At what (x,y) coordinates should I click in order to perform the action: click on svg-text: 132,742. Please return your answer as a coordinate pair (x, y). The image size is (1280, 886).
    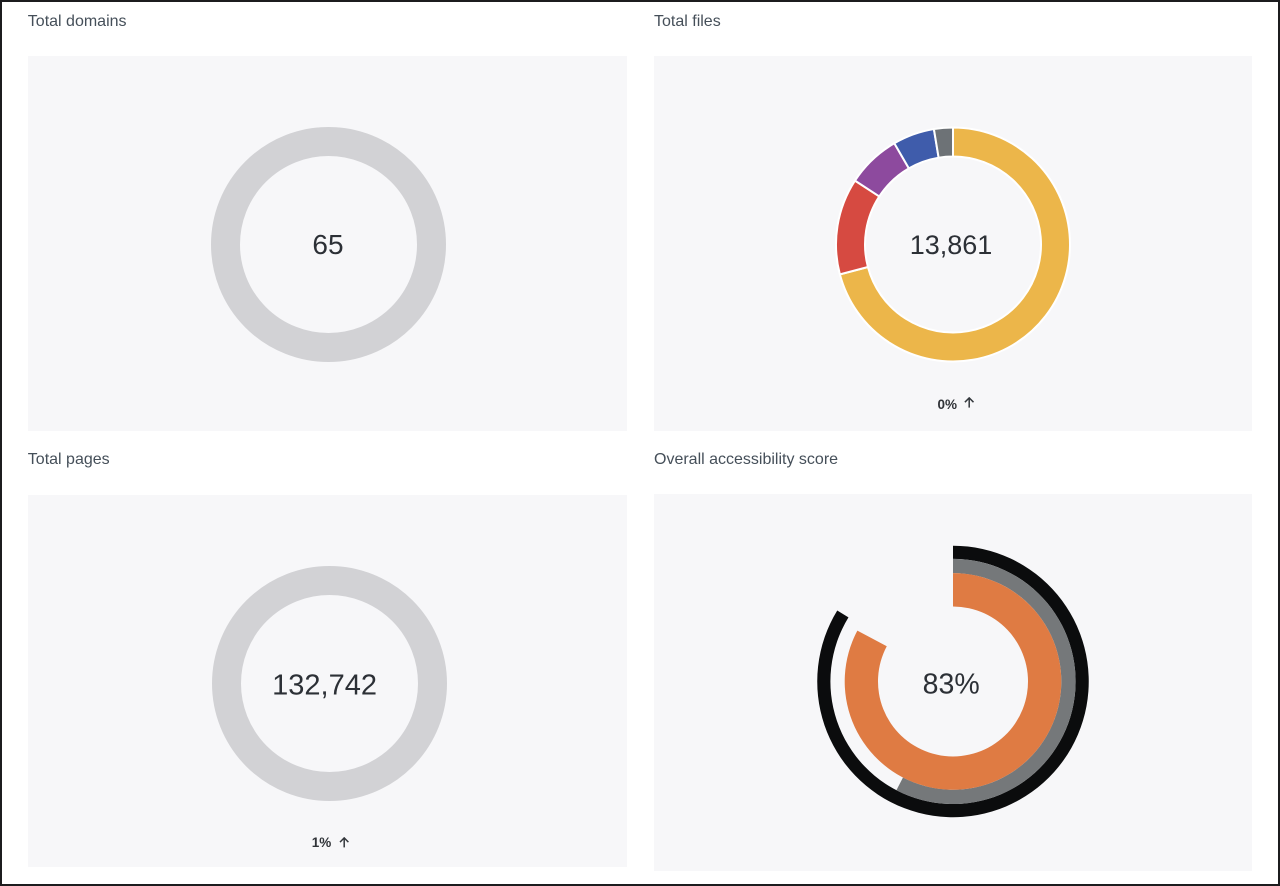
    Looking at the image, I should click on (324, 686).